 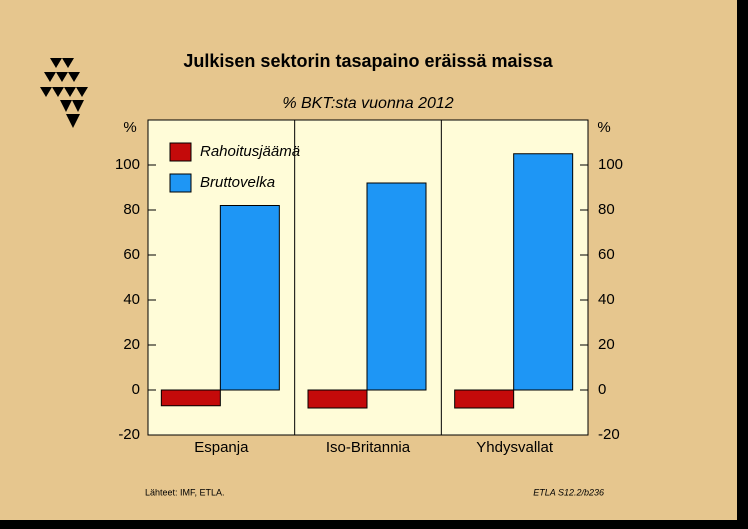 What do you see at coordinates (136, 389) in the screenshot?
I see `y-tick-label: 0` at bounding box center [136, 389].